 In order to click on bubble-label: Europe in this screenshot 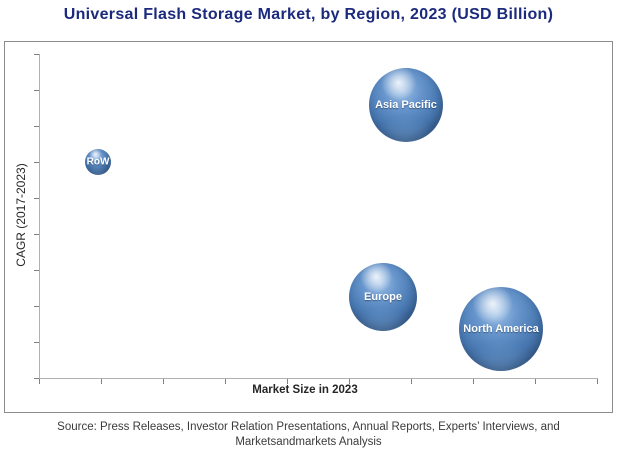, I will do `click(383, 297)`.